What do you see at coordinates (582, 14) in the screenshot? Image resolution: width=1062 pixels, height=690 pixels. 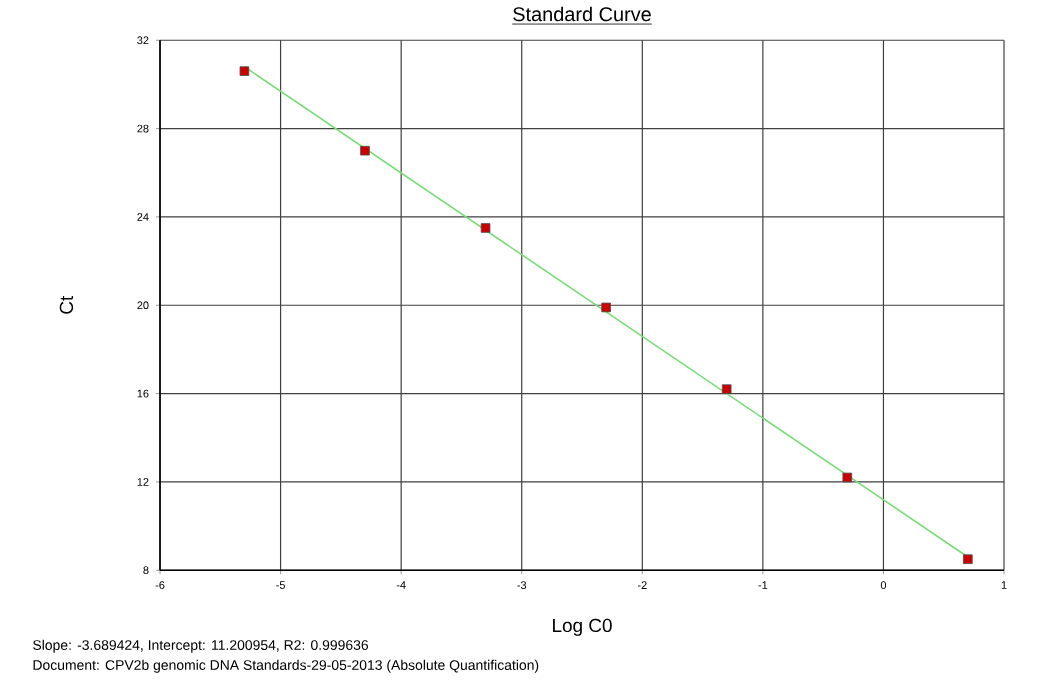 I see `chart-title: Standard Curve` at bounding box center [582, 14].